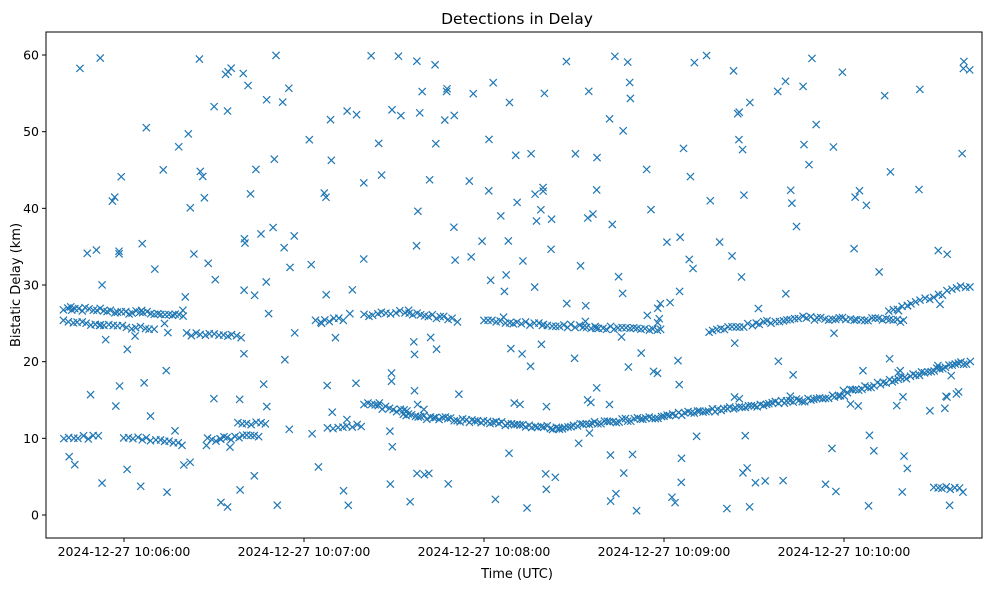  I want to click on y-tick-label: 10, so click(31, 438).